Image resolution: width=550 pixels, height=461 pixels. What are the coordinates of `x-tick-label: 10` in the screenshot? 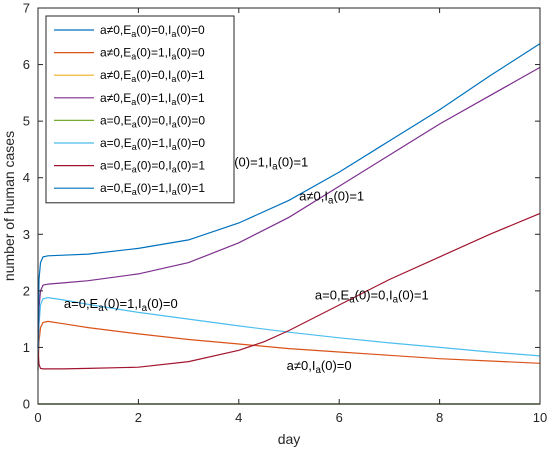 It's located at (540, 417).